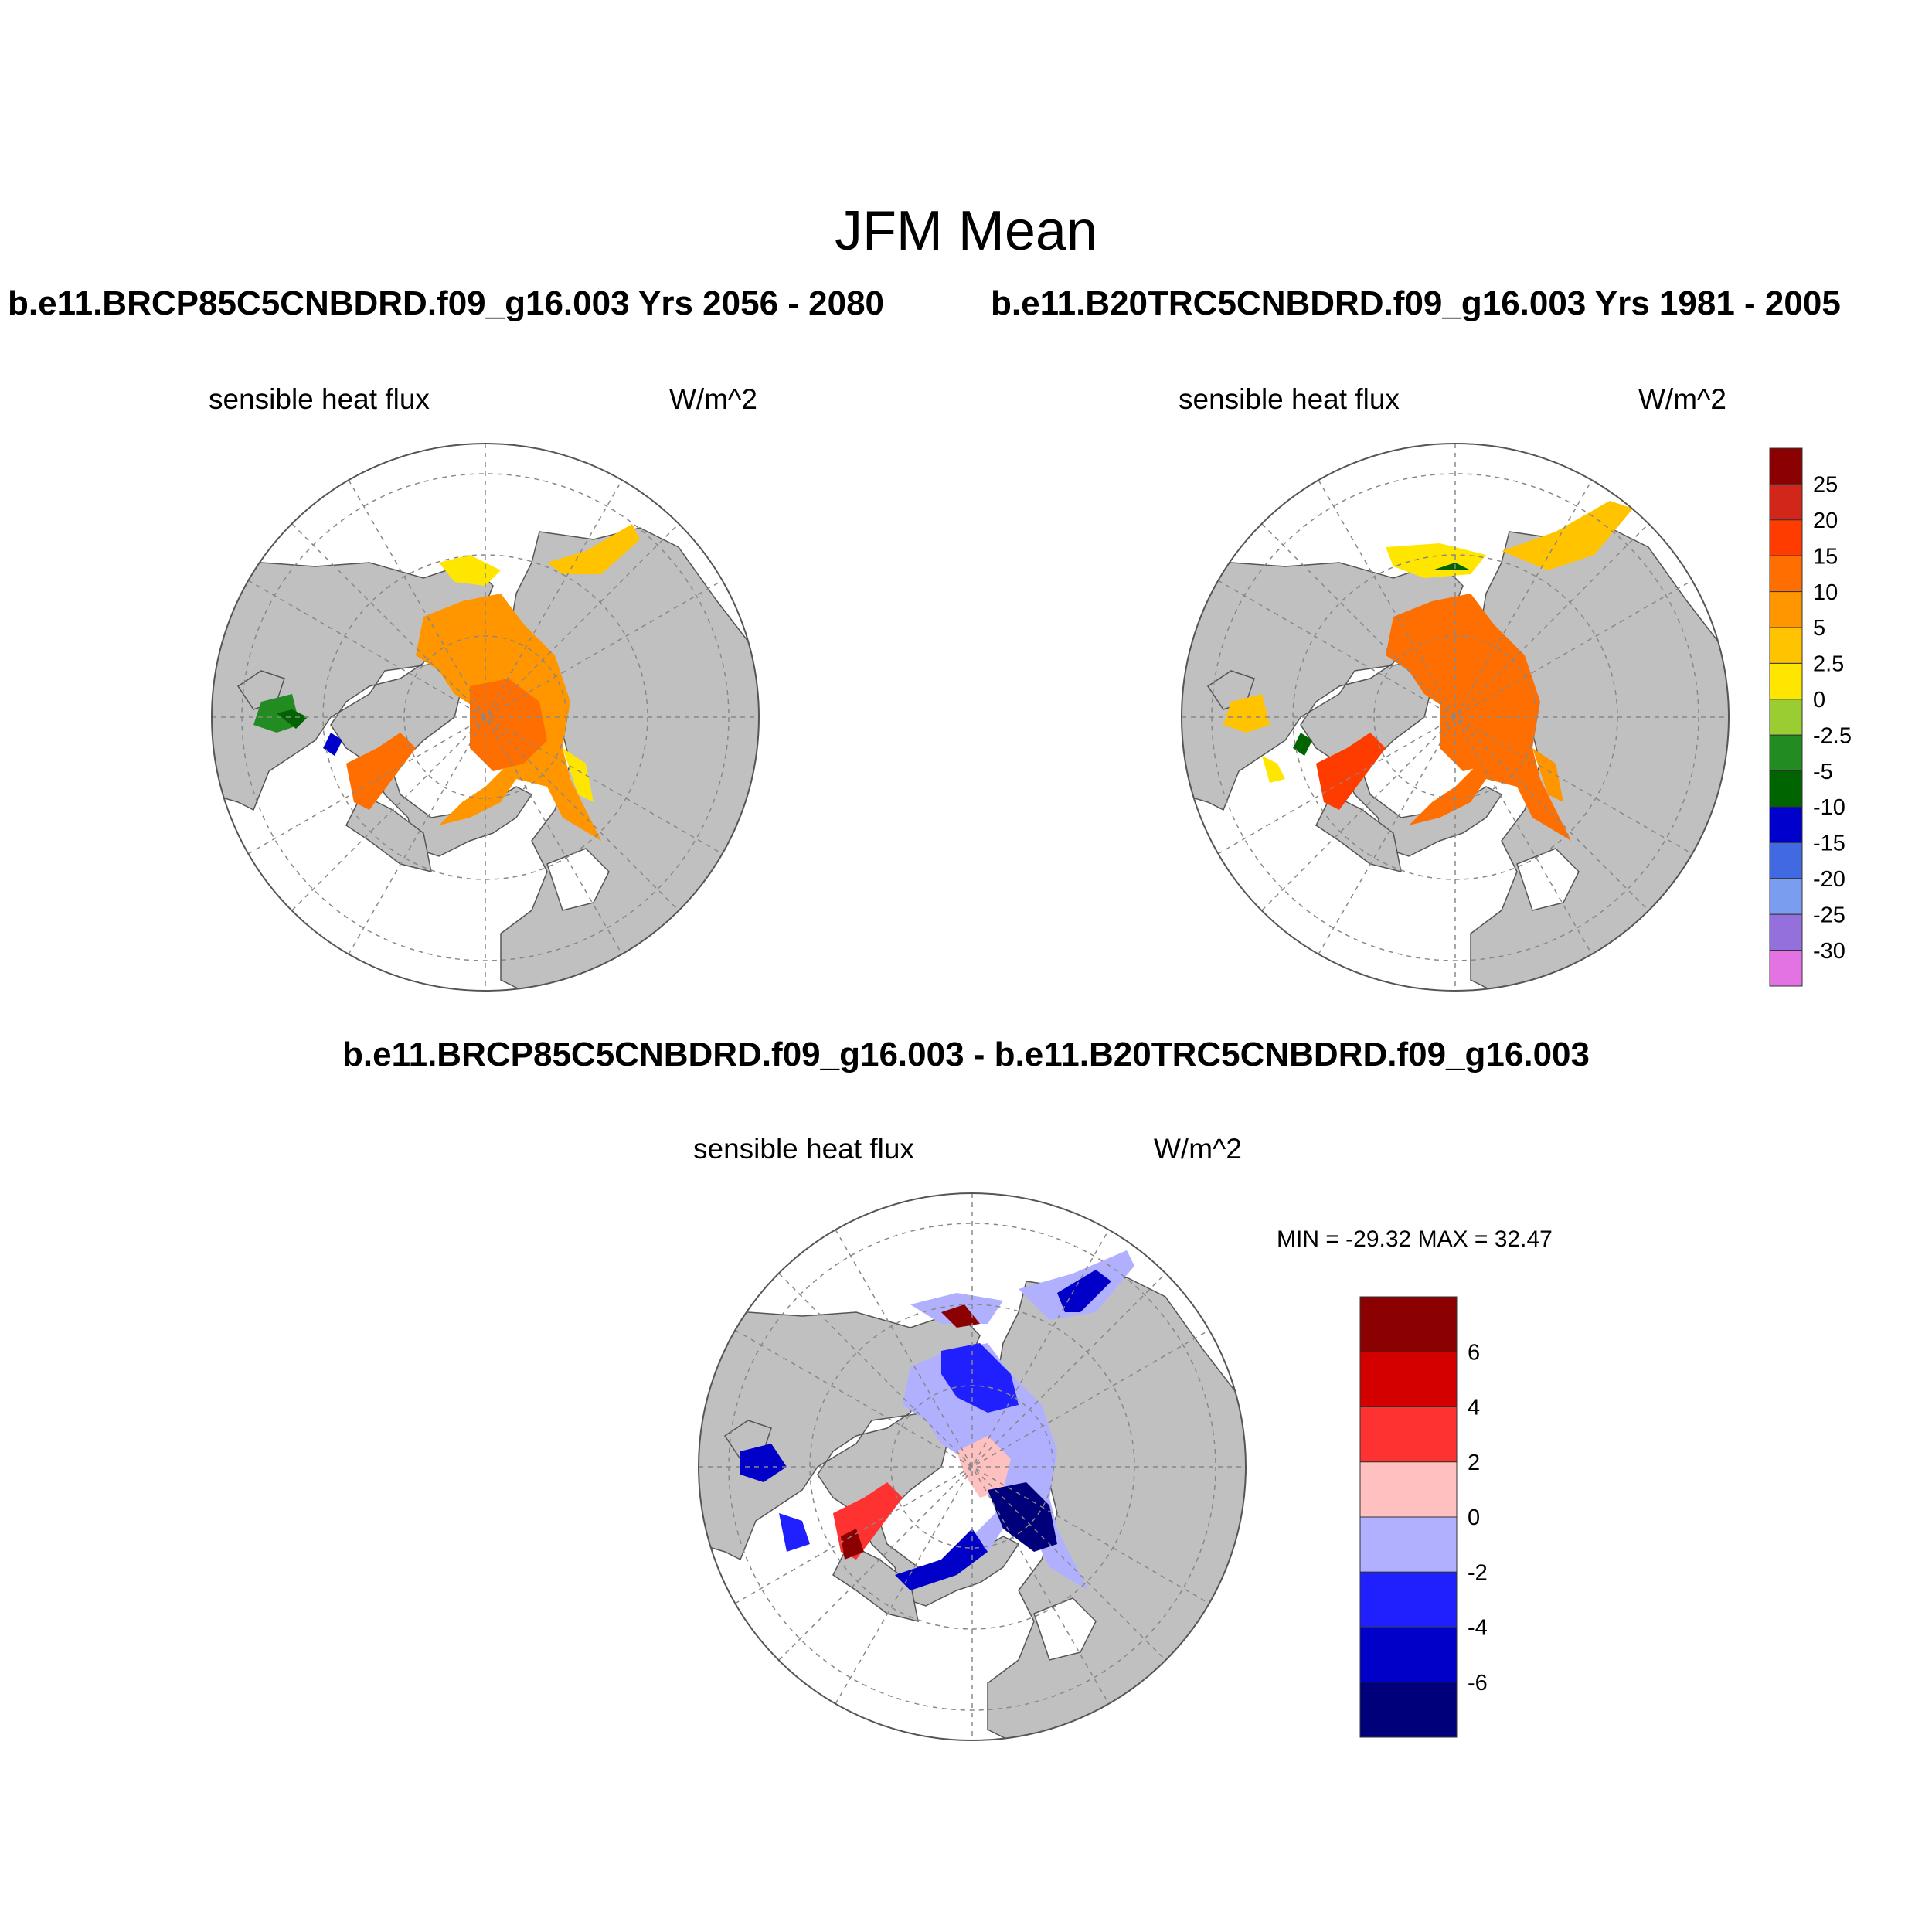 Image resolution: width=1932 pixels, height=1932 pixels. I want to click on panel1-units-label: W/m^2, so click(713, 399).